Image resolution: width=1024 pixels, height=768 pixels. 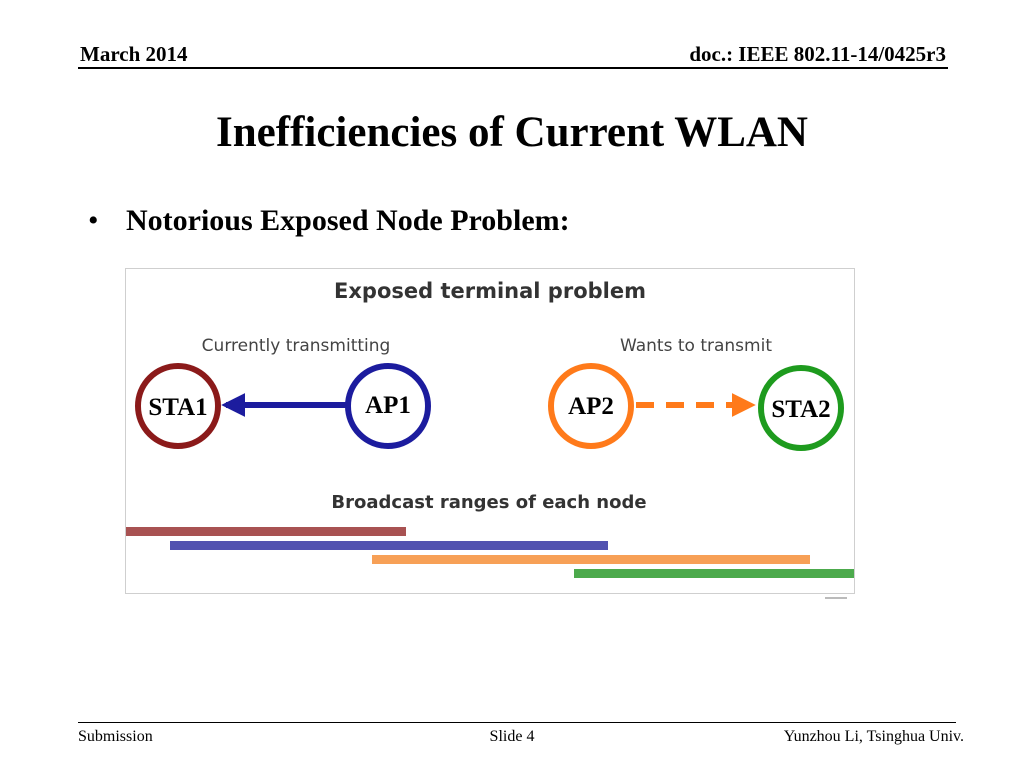 I want to click on footer-author: Yunzhou Li, Tsinghua Univ., so click(x=873, y=736).